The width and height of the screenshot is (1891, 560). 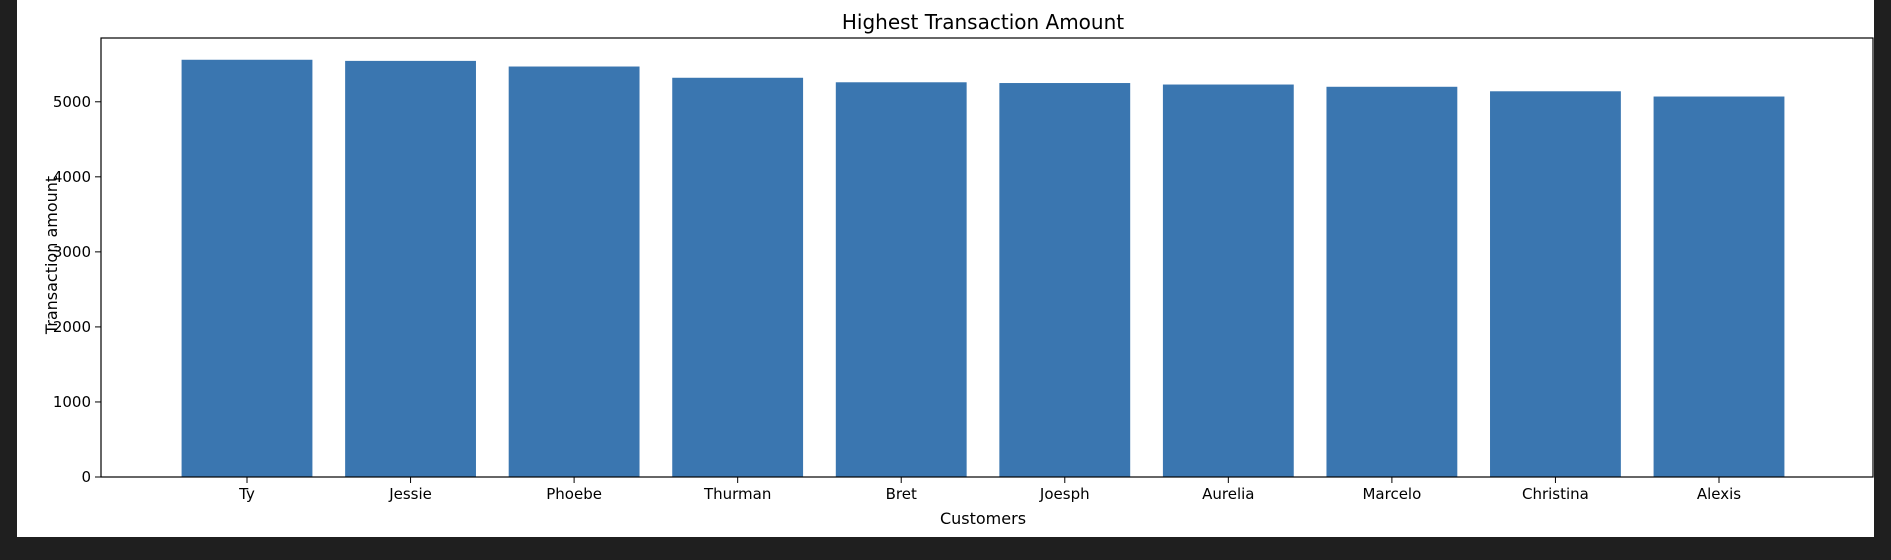 I want to click on x-tick-label: Alexis, so click(x=1719, y=494).